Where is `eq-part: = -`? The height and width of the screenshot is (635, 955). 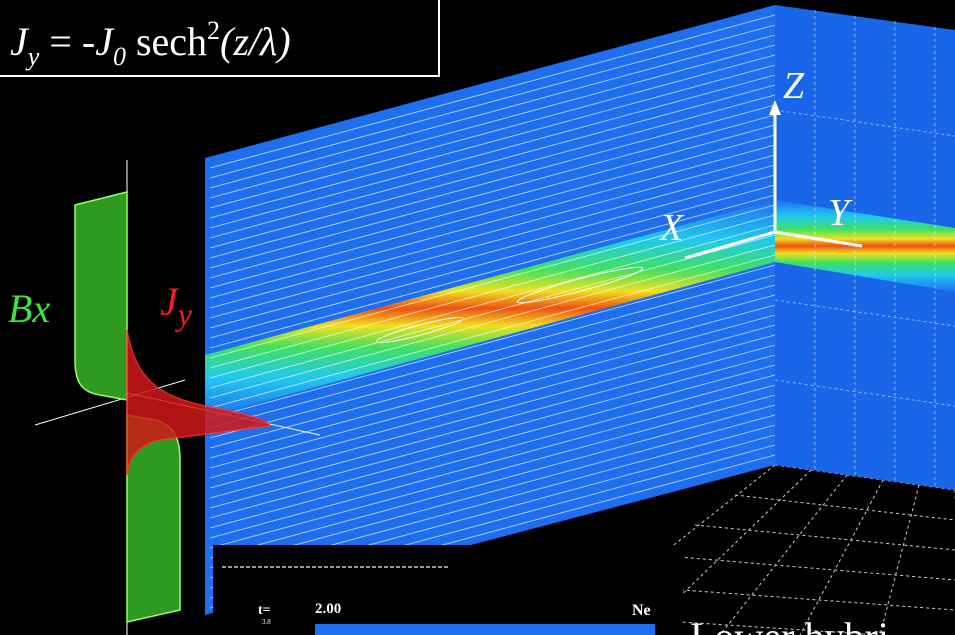
eq-part: = - is located at coordinates (67, 41).